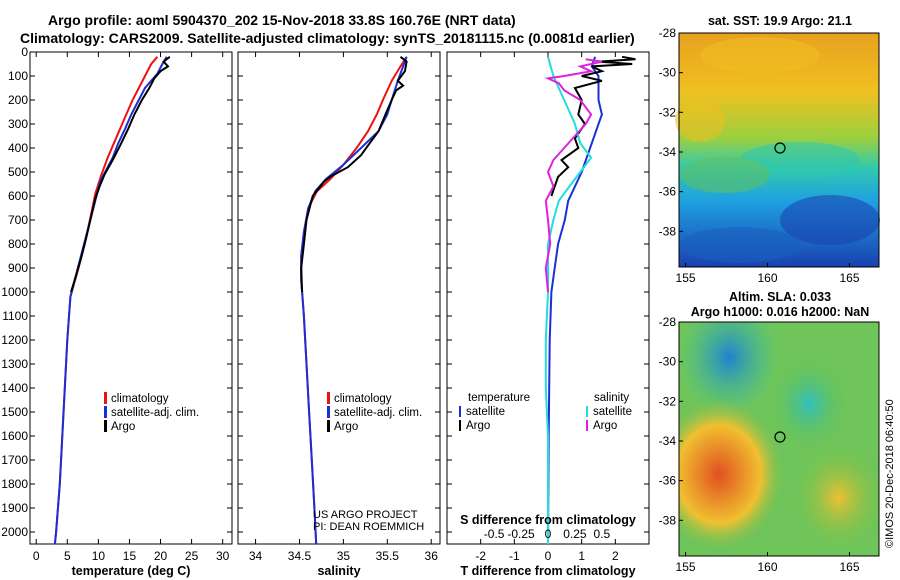 This screenshot has height=580, width=900. I want to click on temperature-legend: climatology satellite-adj. clim. Argo, so click(151, 412).